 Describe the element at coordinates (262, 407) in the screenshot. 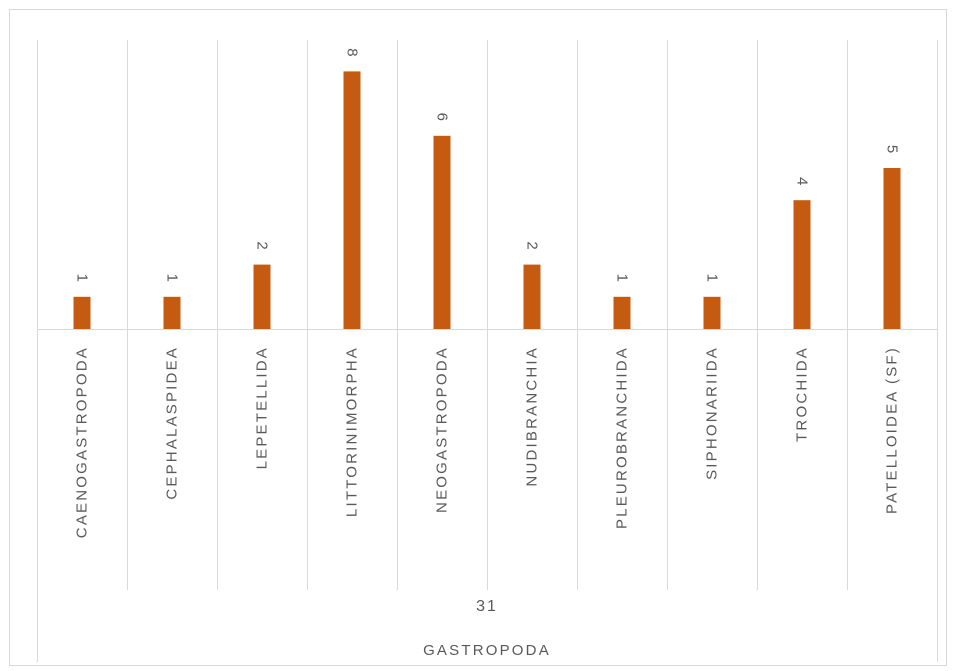

I see `category-label: LEPETELLIDA` at that location.